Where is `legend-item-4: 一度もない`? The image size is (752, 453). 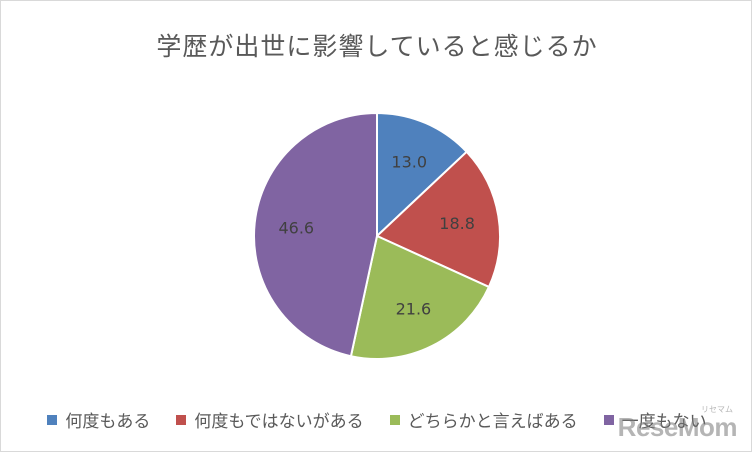
legend-item-4: 一度もない is located at coordinates (655, 419).